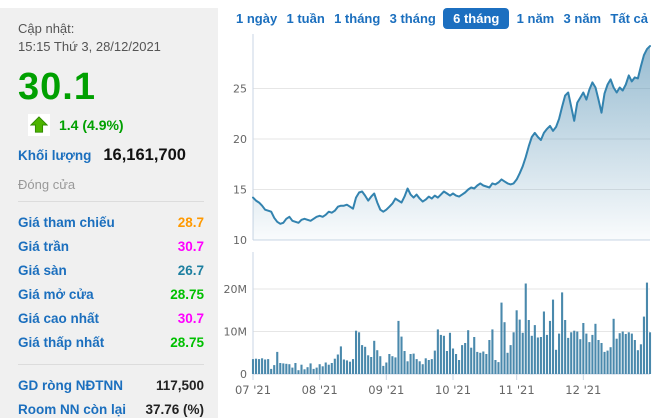 The width and height of the screenshot is (656, 418). I want to click on update-time-value: 15:15 Thứ 3, 28/12/2021, so click(89, 47).